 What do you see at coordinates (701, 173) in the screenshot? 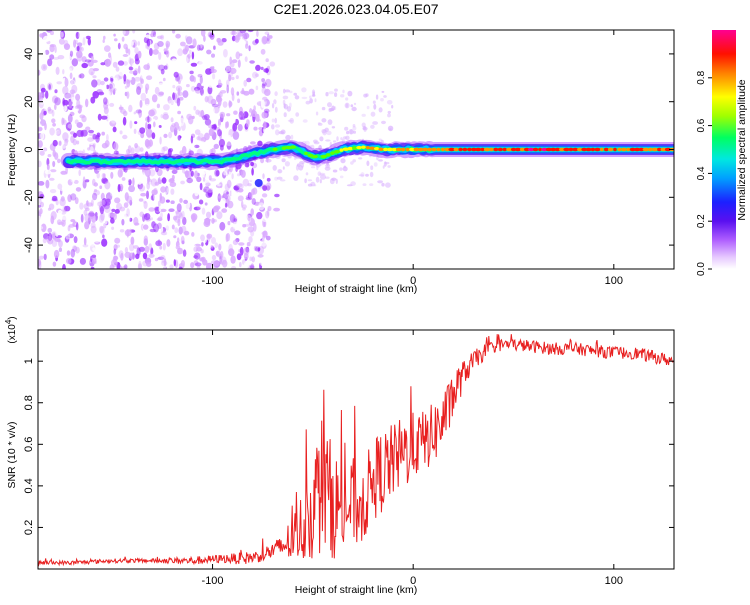
I see `colorbar-tick-label: 0.4` at bounding box center [701, 173].